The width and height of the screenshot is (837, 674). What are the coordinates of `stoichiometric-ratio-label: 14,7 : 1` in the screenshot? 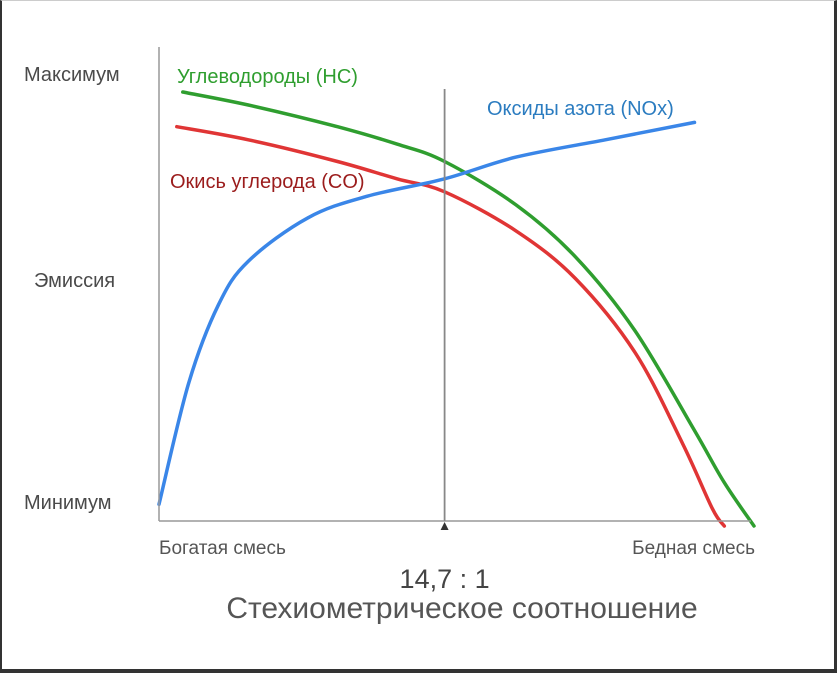 It's located at (445, 579).